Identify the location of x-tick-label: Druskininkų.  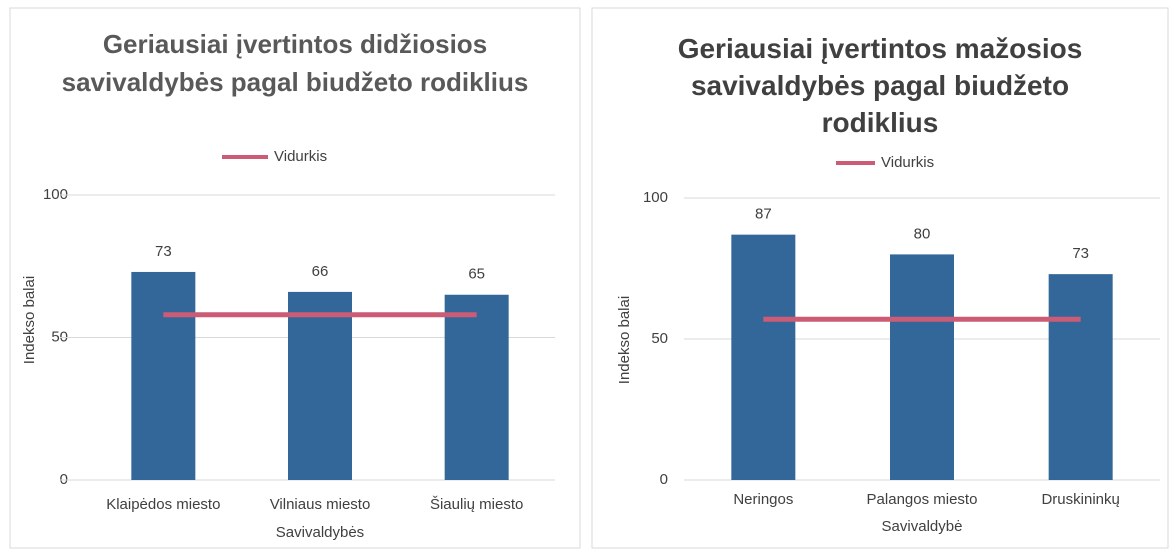
(1080, 499).